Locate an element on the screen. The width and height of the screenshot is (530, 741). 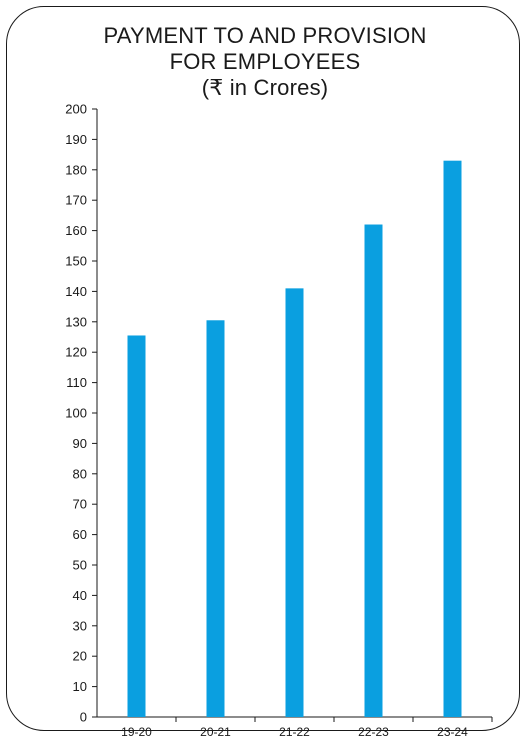
y-tick-label: 60 is located at coordinates (80, 534).